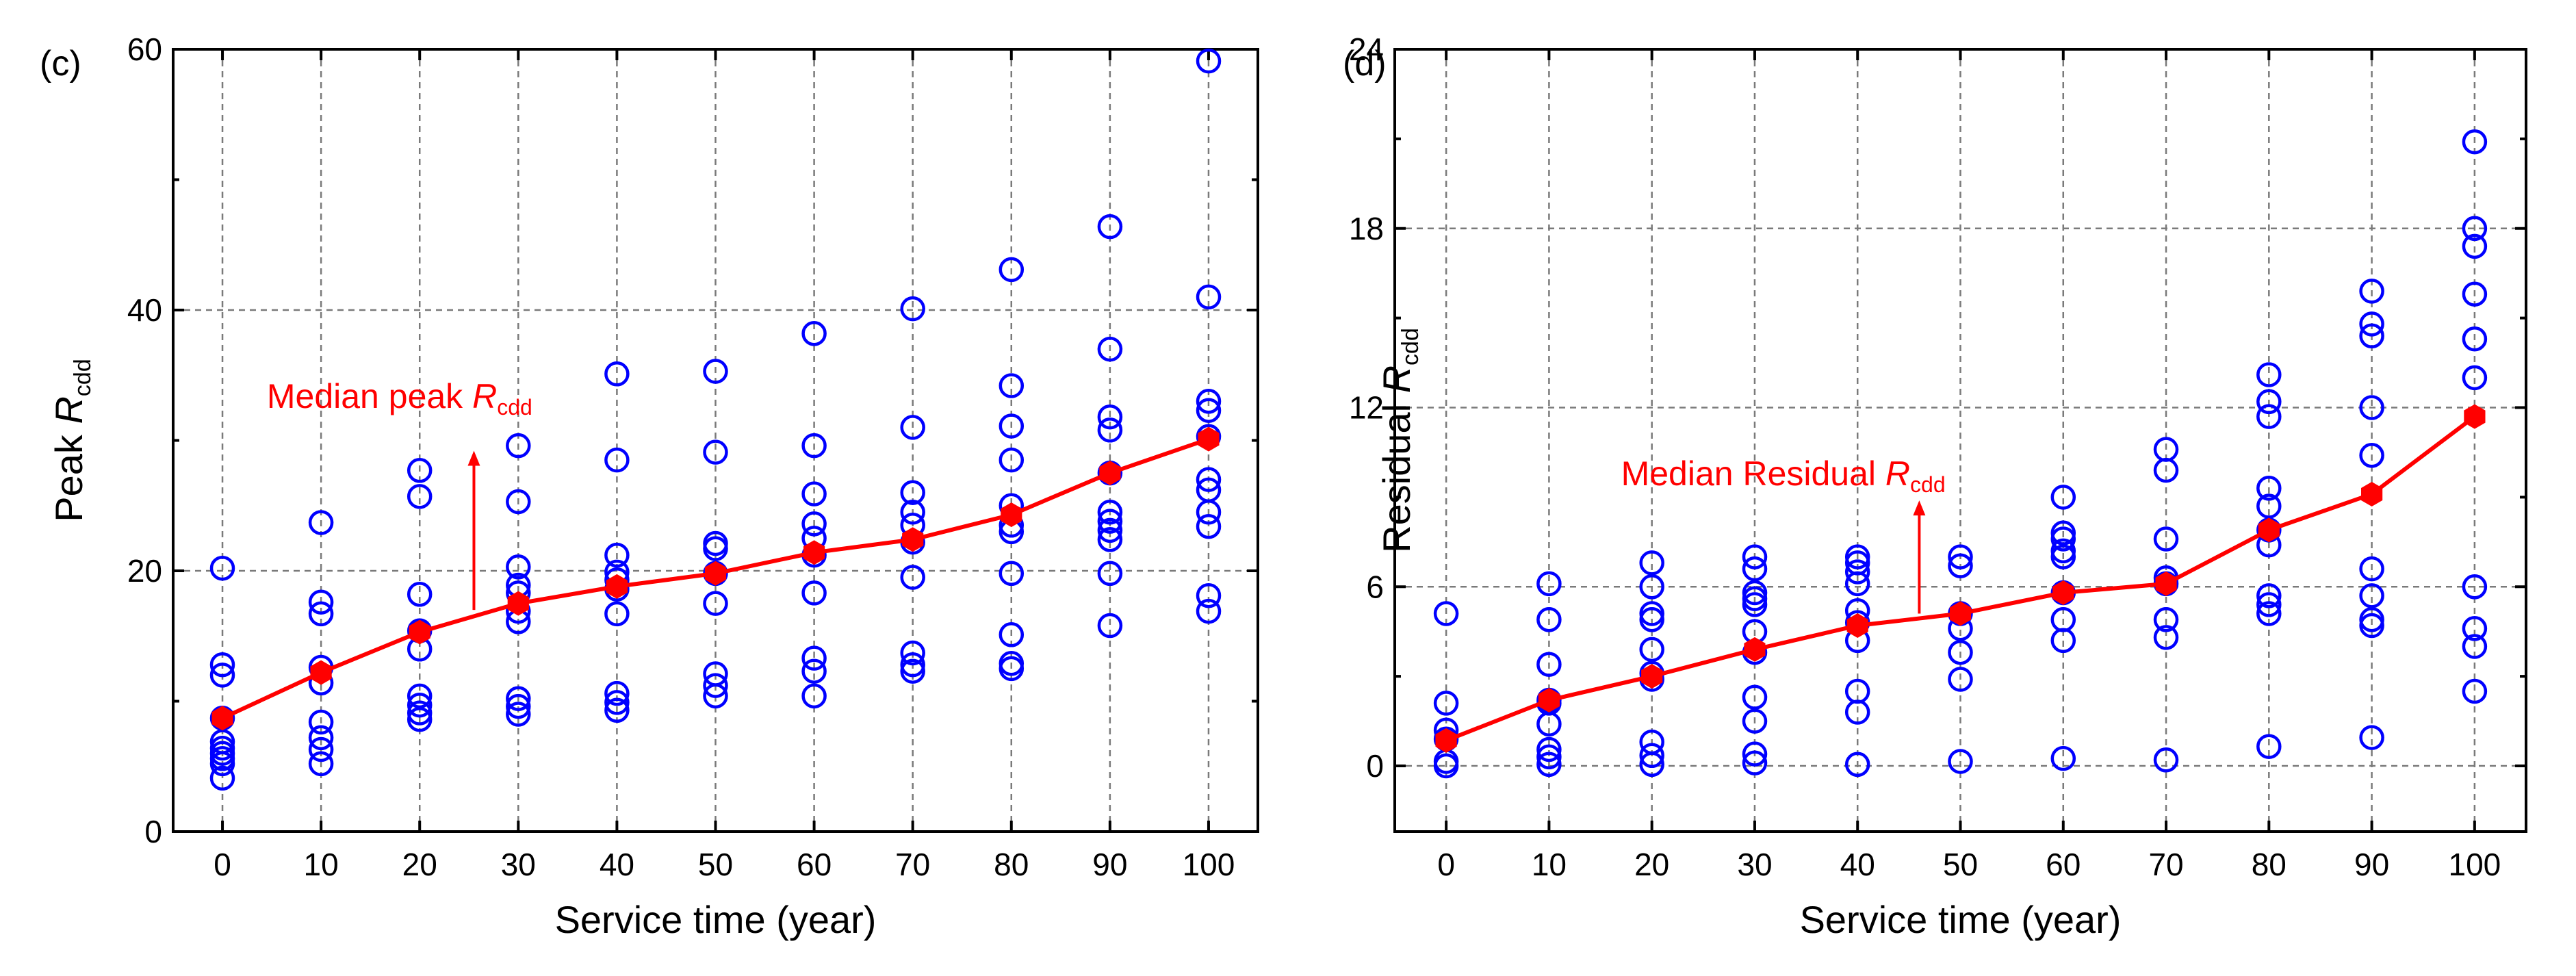 The width and height of the screenshot is (2576, 976). I want to click on x-tick-label: 80, so click(2269, 864).